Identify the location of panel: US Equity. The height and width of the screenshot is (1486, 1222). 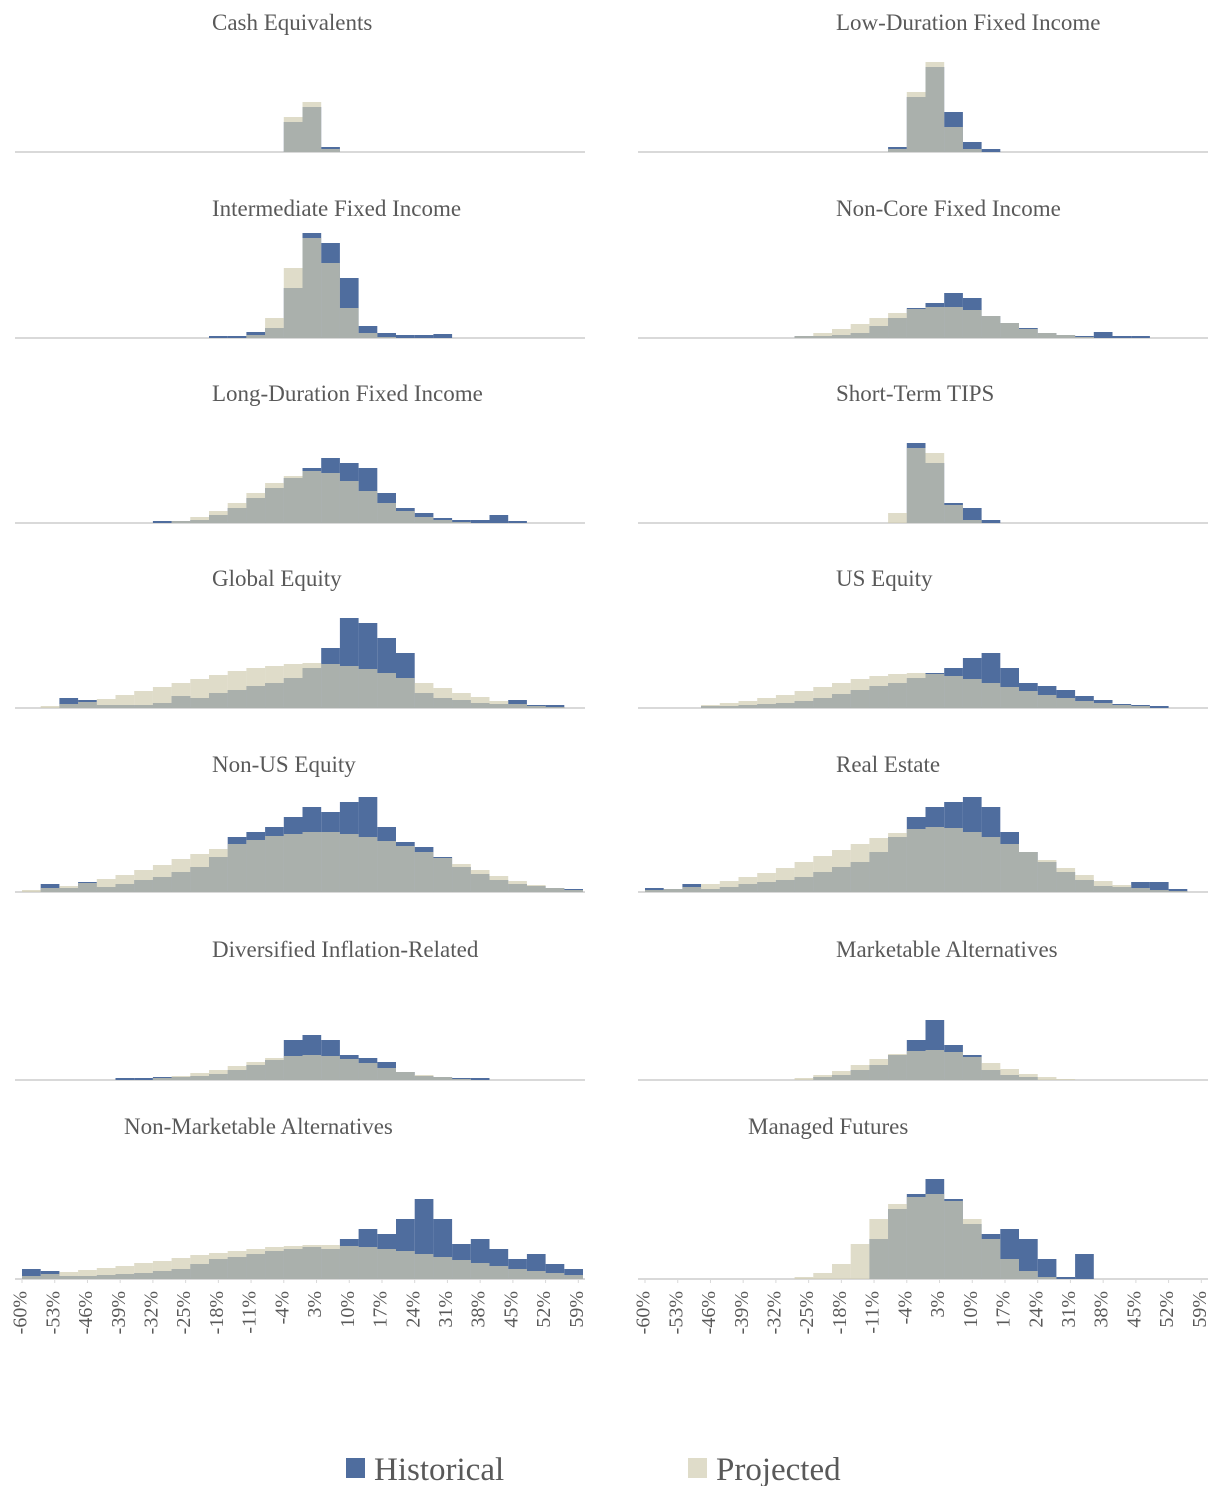
(923, 637).